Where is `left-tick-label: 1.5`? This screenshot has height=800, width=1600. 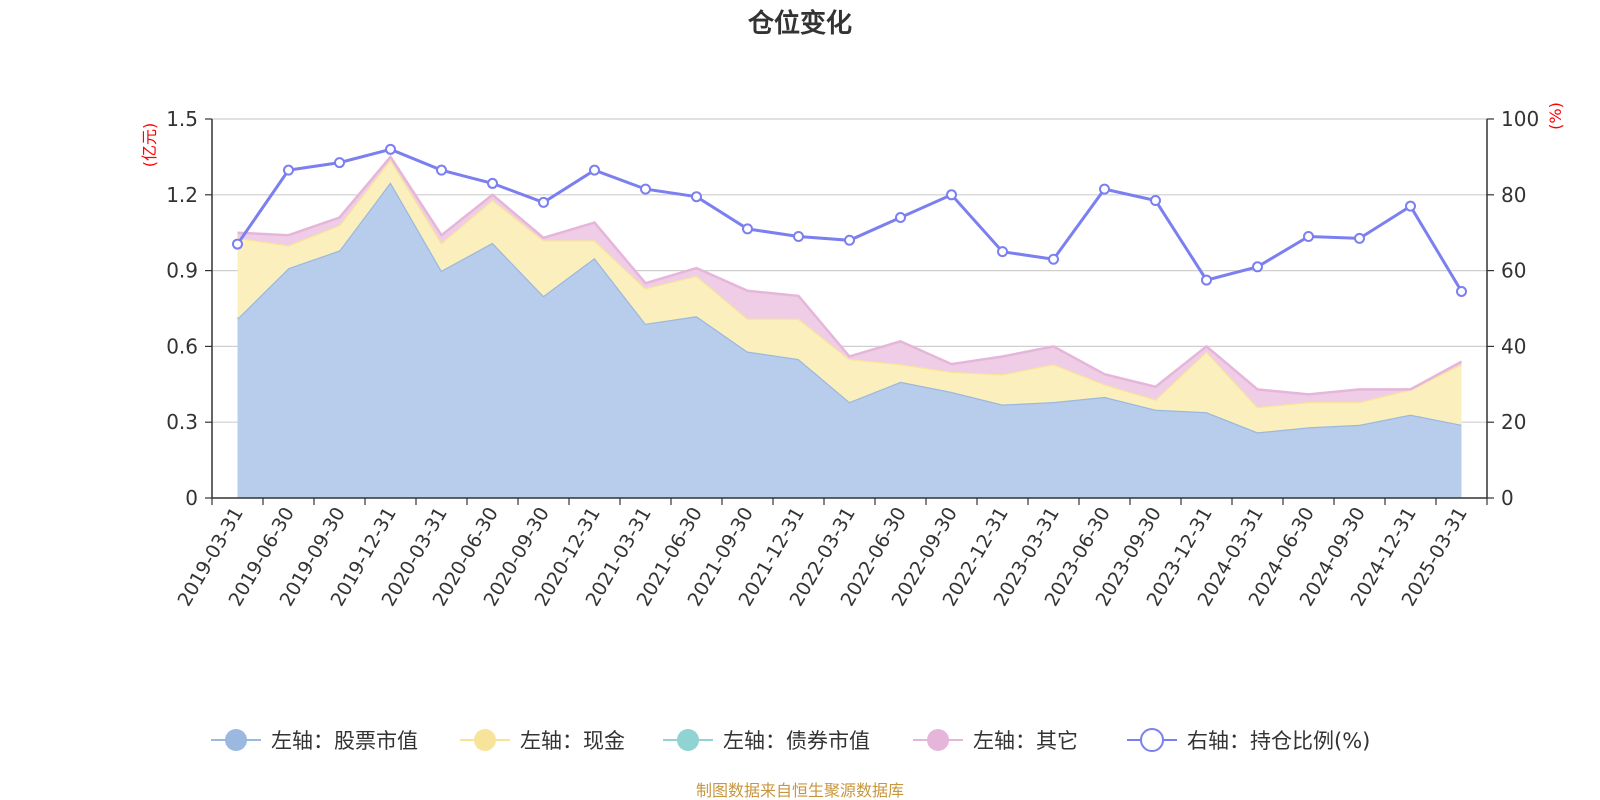 left-tick-label: 1.5 is located at coordinates (182, 119).